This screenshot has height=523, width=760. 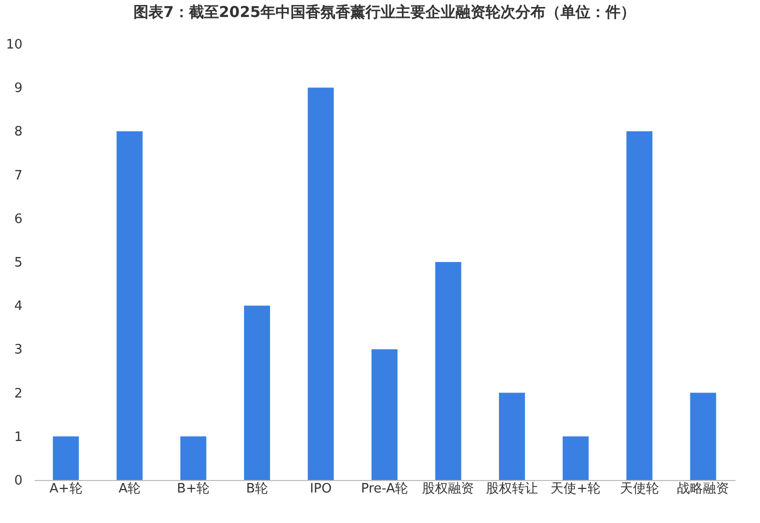 What do you see at coordinates (512, 489) in the screenshot?
I see `x-tick-label: 股权转让` at bounding box center [512, 489].